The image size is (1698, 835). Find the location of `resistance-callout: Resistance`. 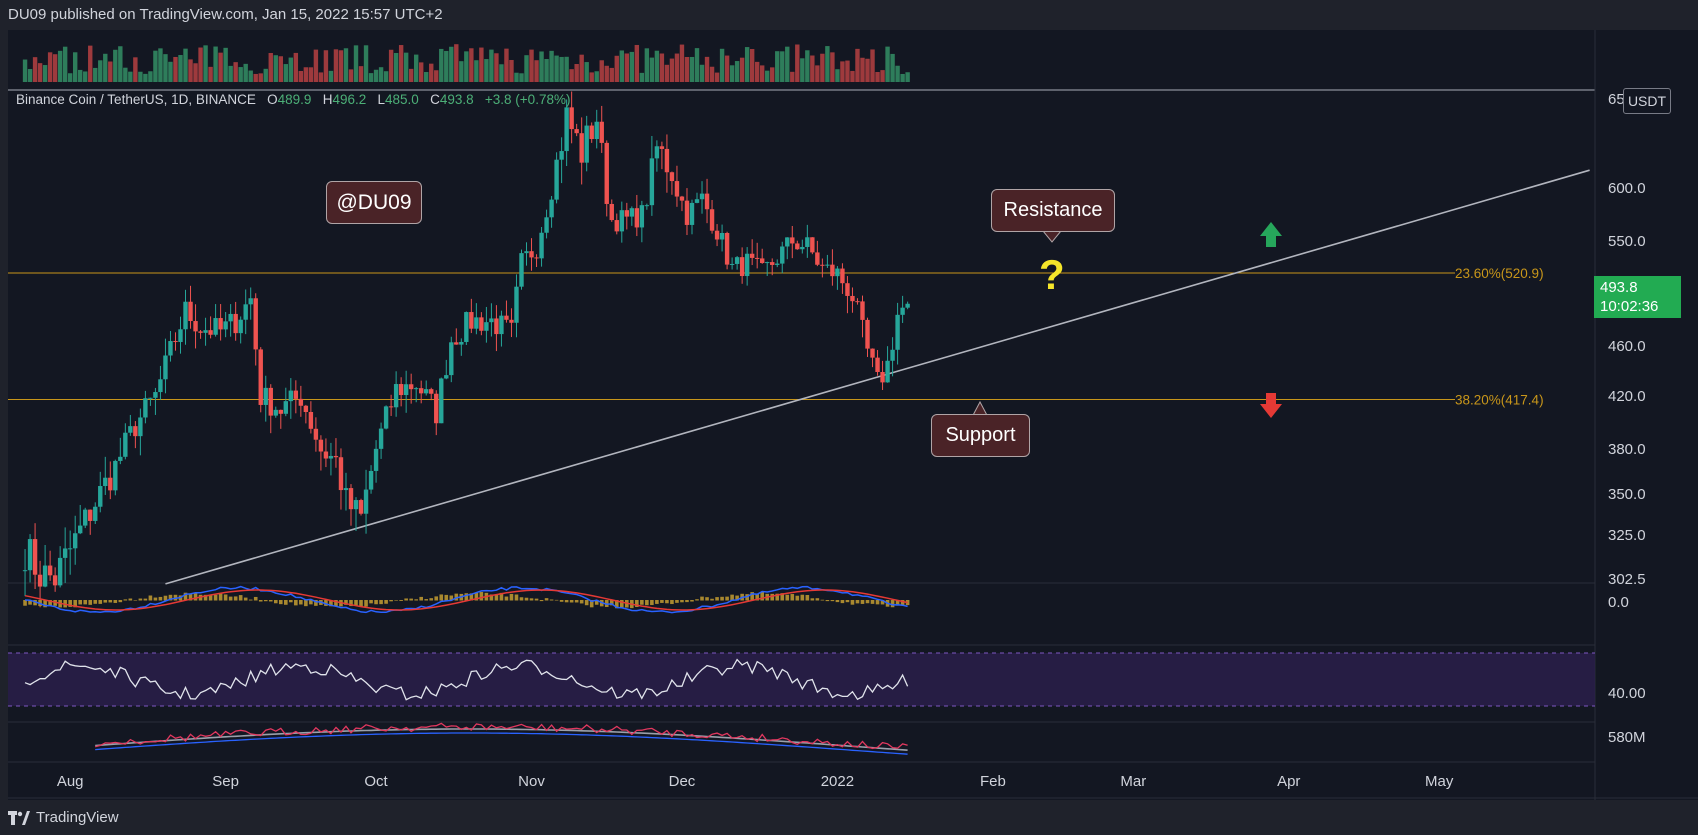

resistance-callout: Resistance is located at coordinates (1053, 210).